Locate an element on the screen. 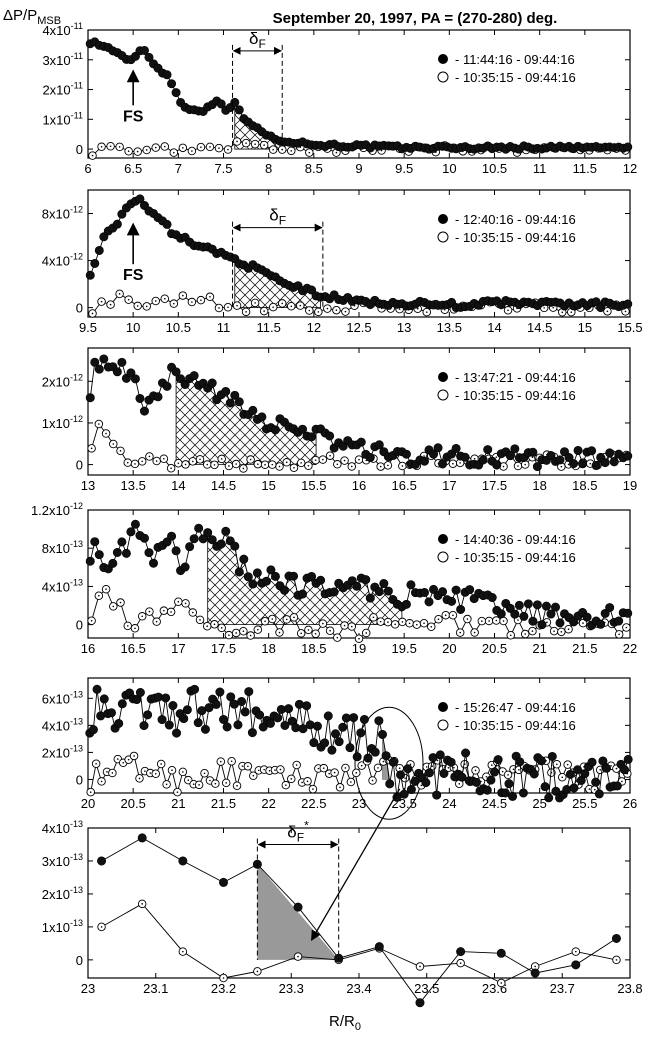 Image resolution: width=648 pixels, height=1042 pixels. x-tick-label: 16 is located at coordinates (359, 485).